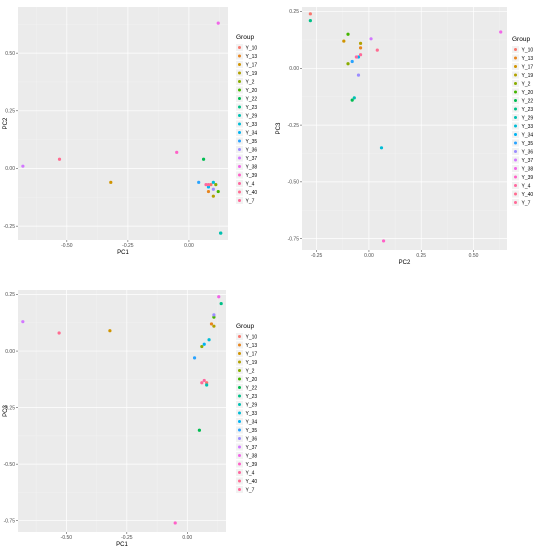 Image resolution: width=536 pixels, height=550 pixels. What do you see at coordinates (10, 521) in the screenshot?
I see `y-tick-label: -0.75` at bounding box center [10, 521].